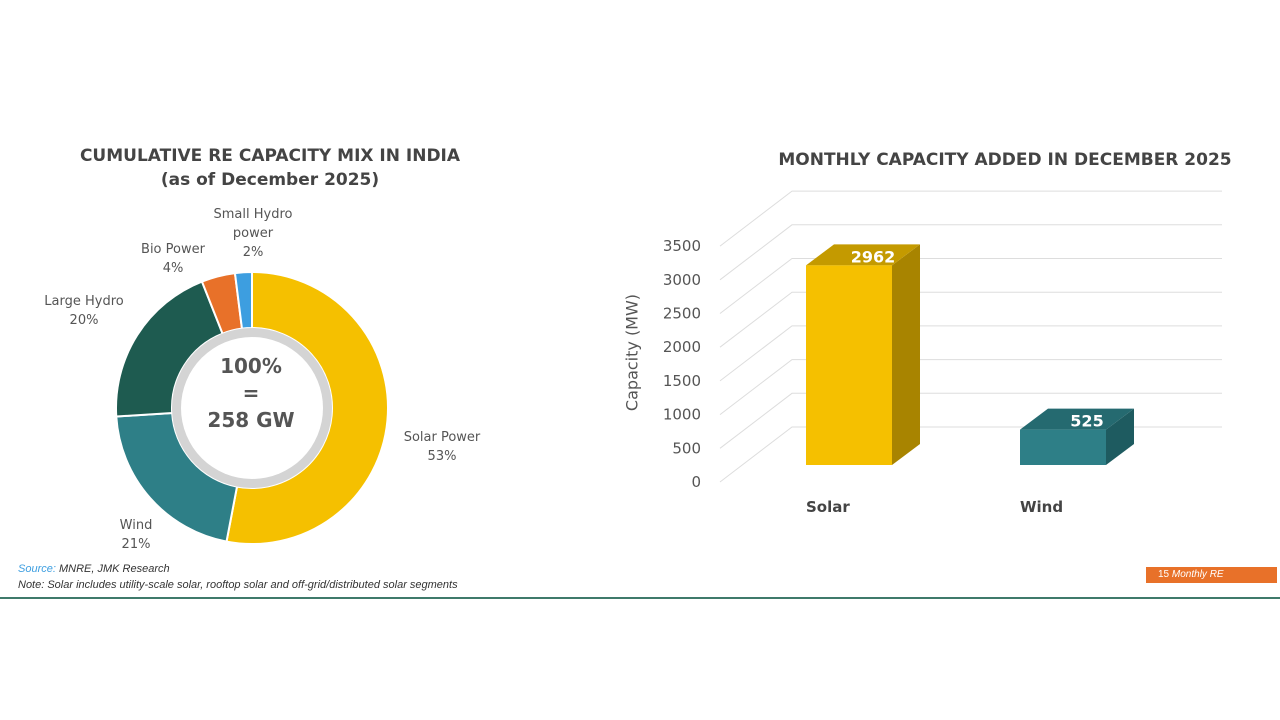  What do you see at coordinates (136, 535) in the screenshot?
I see `slice-label-wind: Wind 21%` at bounding box center [136, 535].